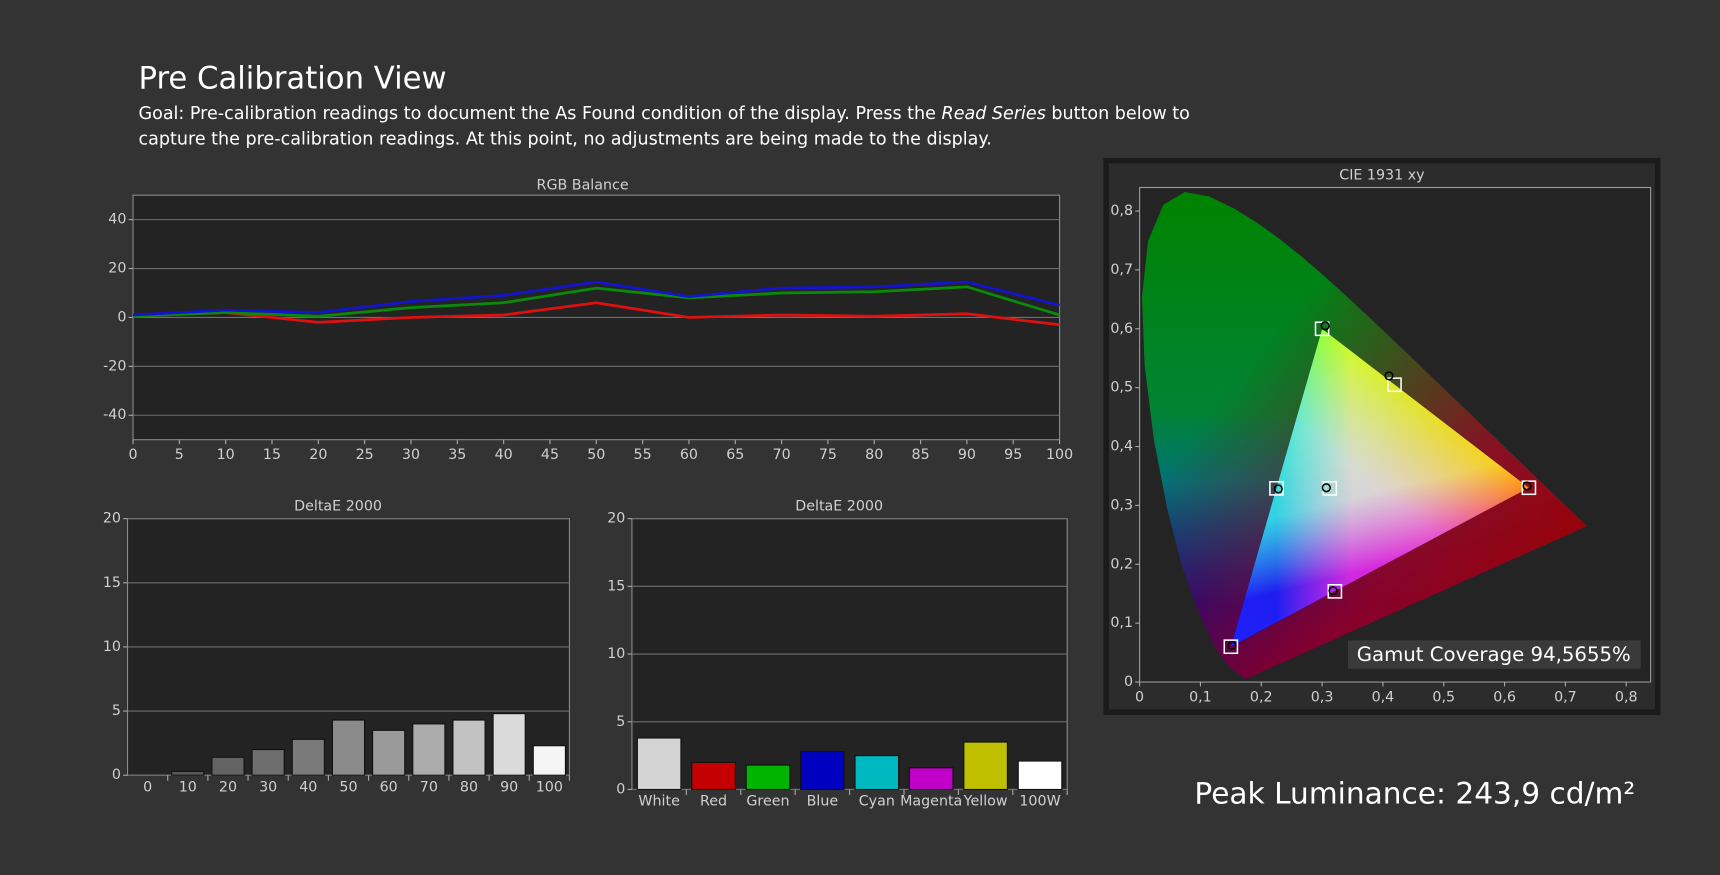 Image resolution: width=1720 pixels, height=875 pixels. What do you see at coordinates (429, 787) in the screenshot?
I see `x-tick-label: 70` at bounding box center [429, 787].